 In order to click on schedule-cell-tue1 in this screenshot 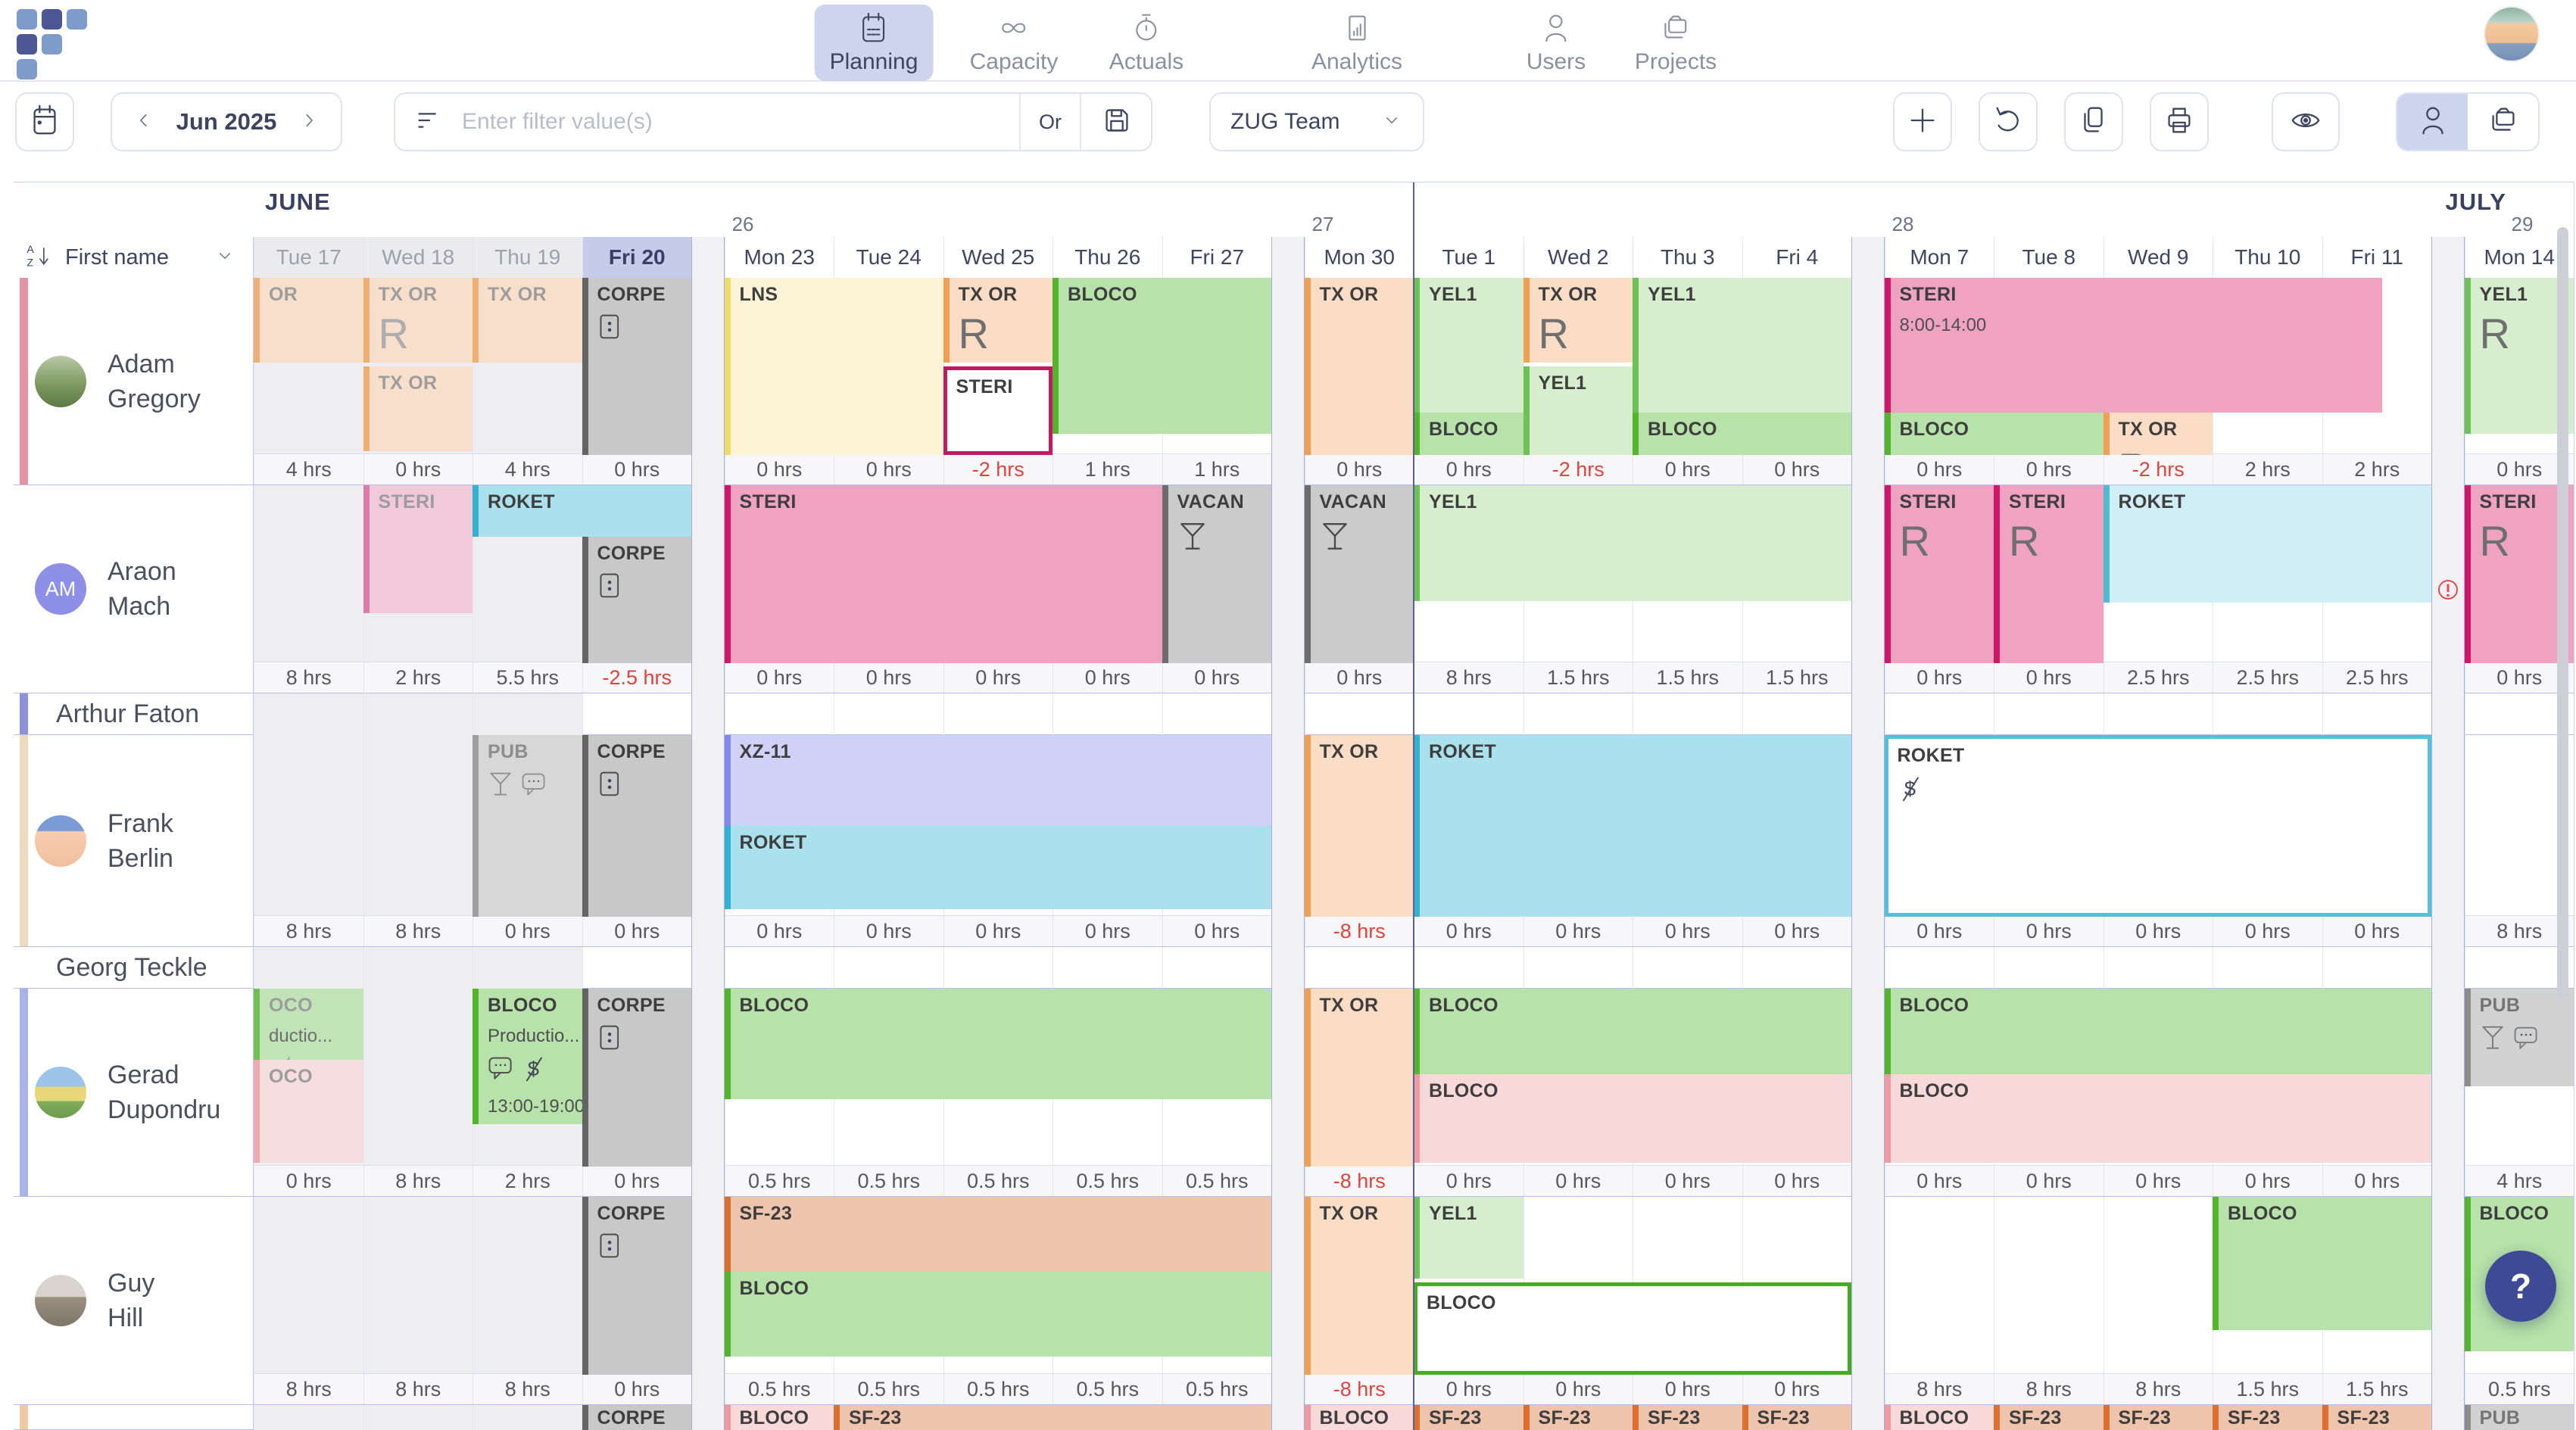, I will do `click(1468, 968)`.